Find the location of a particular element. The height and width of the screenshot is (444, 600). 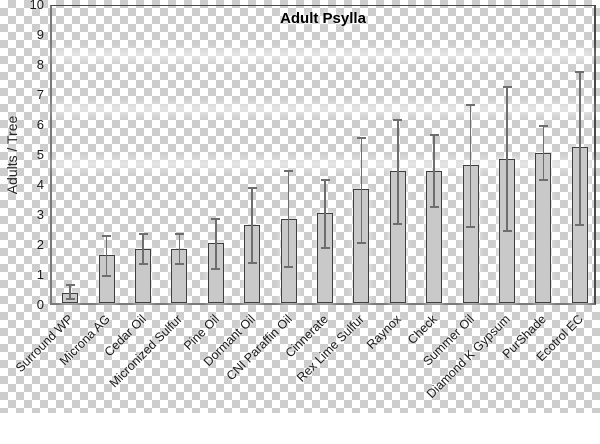

y-tick-label-4: 4 is located at coordinates (40, 184).